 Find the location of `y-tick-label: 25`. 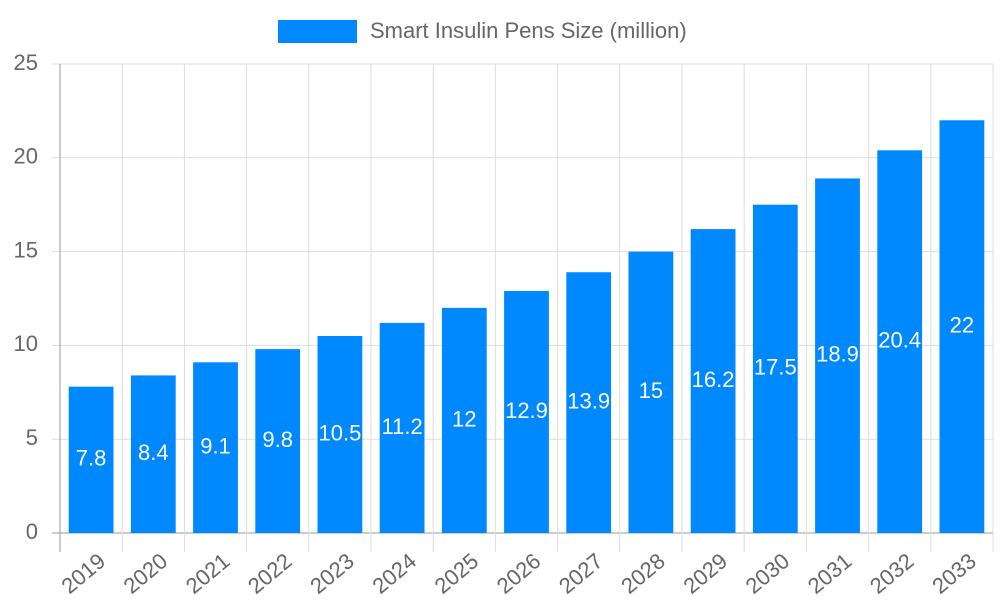

y-tick-label: 25 is located at coordinates (26, 62).